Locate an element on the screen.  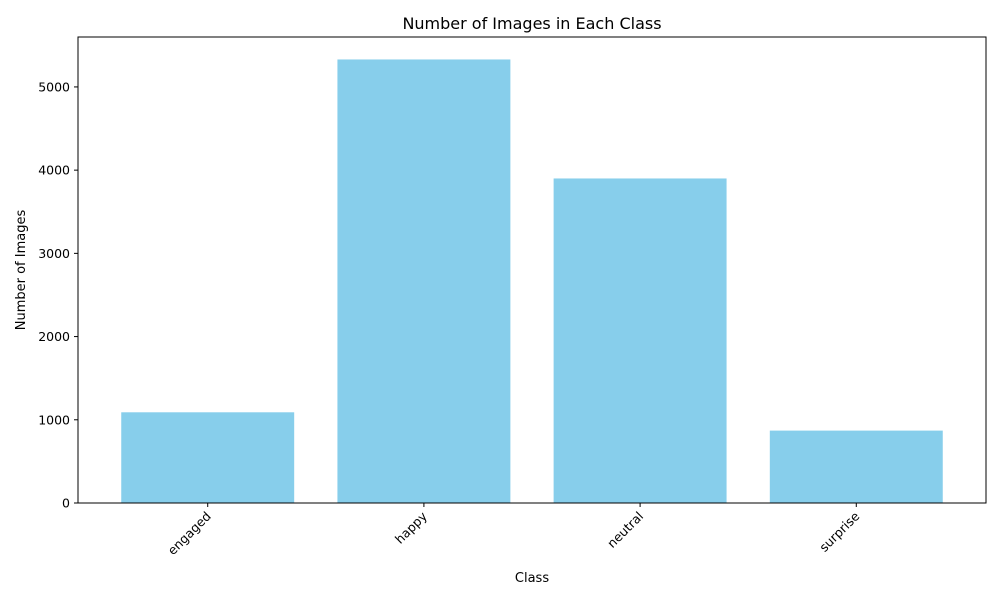
x-tick-label-engaged: engaged is located at coordinates (188, 533).